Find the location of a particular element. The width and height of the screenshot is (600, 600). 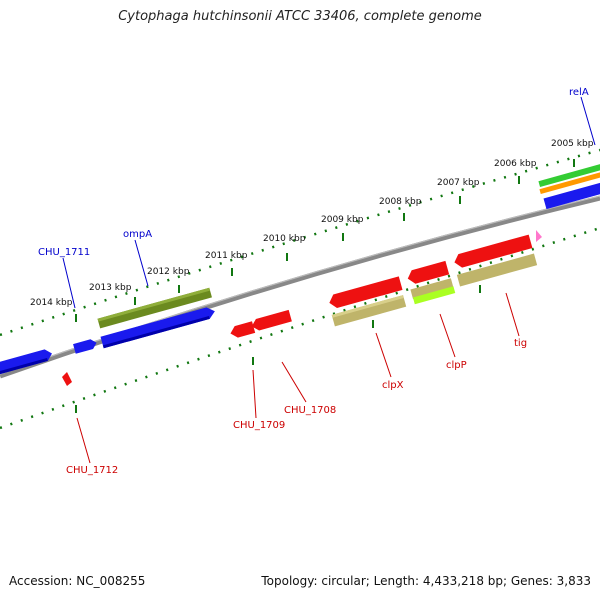

leader-clpP is located at coordinates (447, 335).